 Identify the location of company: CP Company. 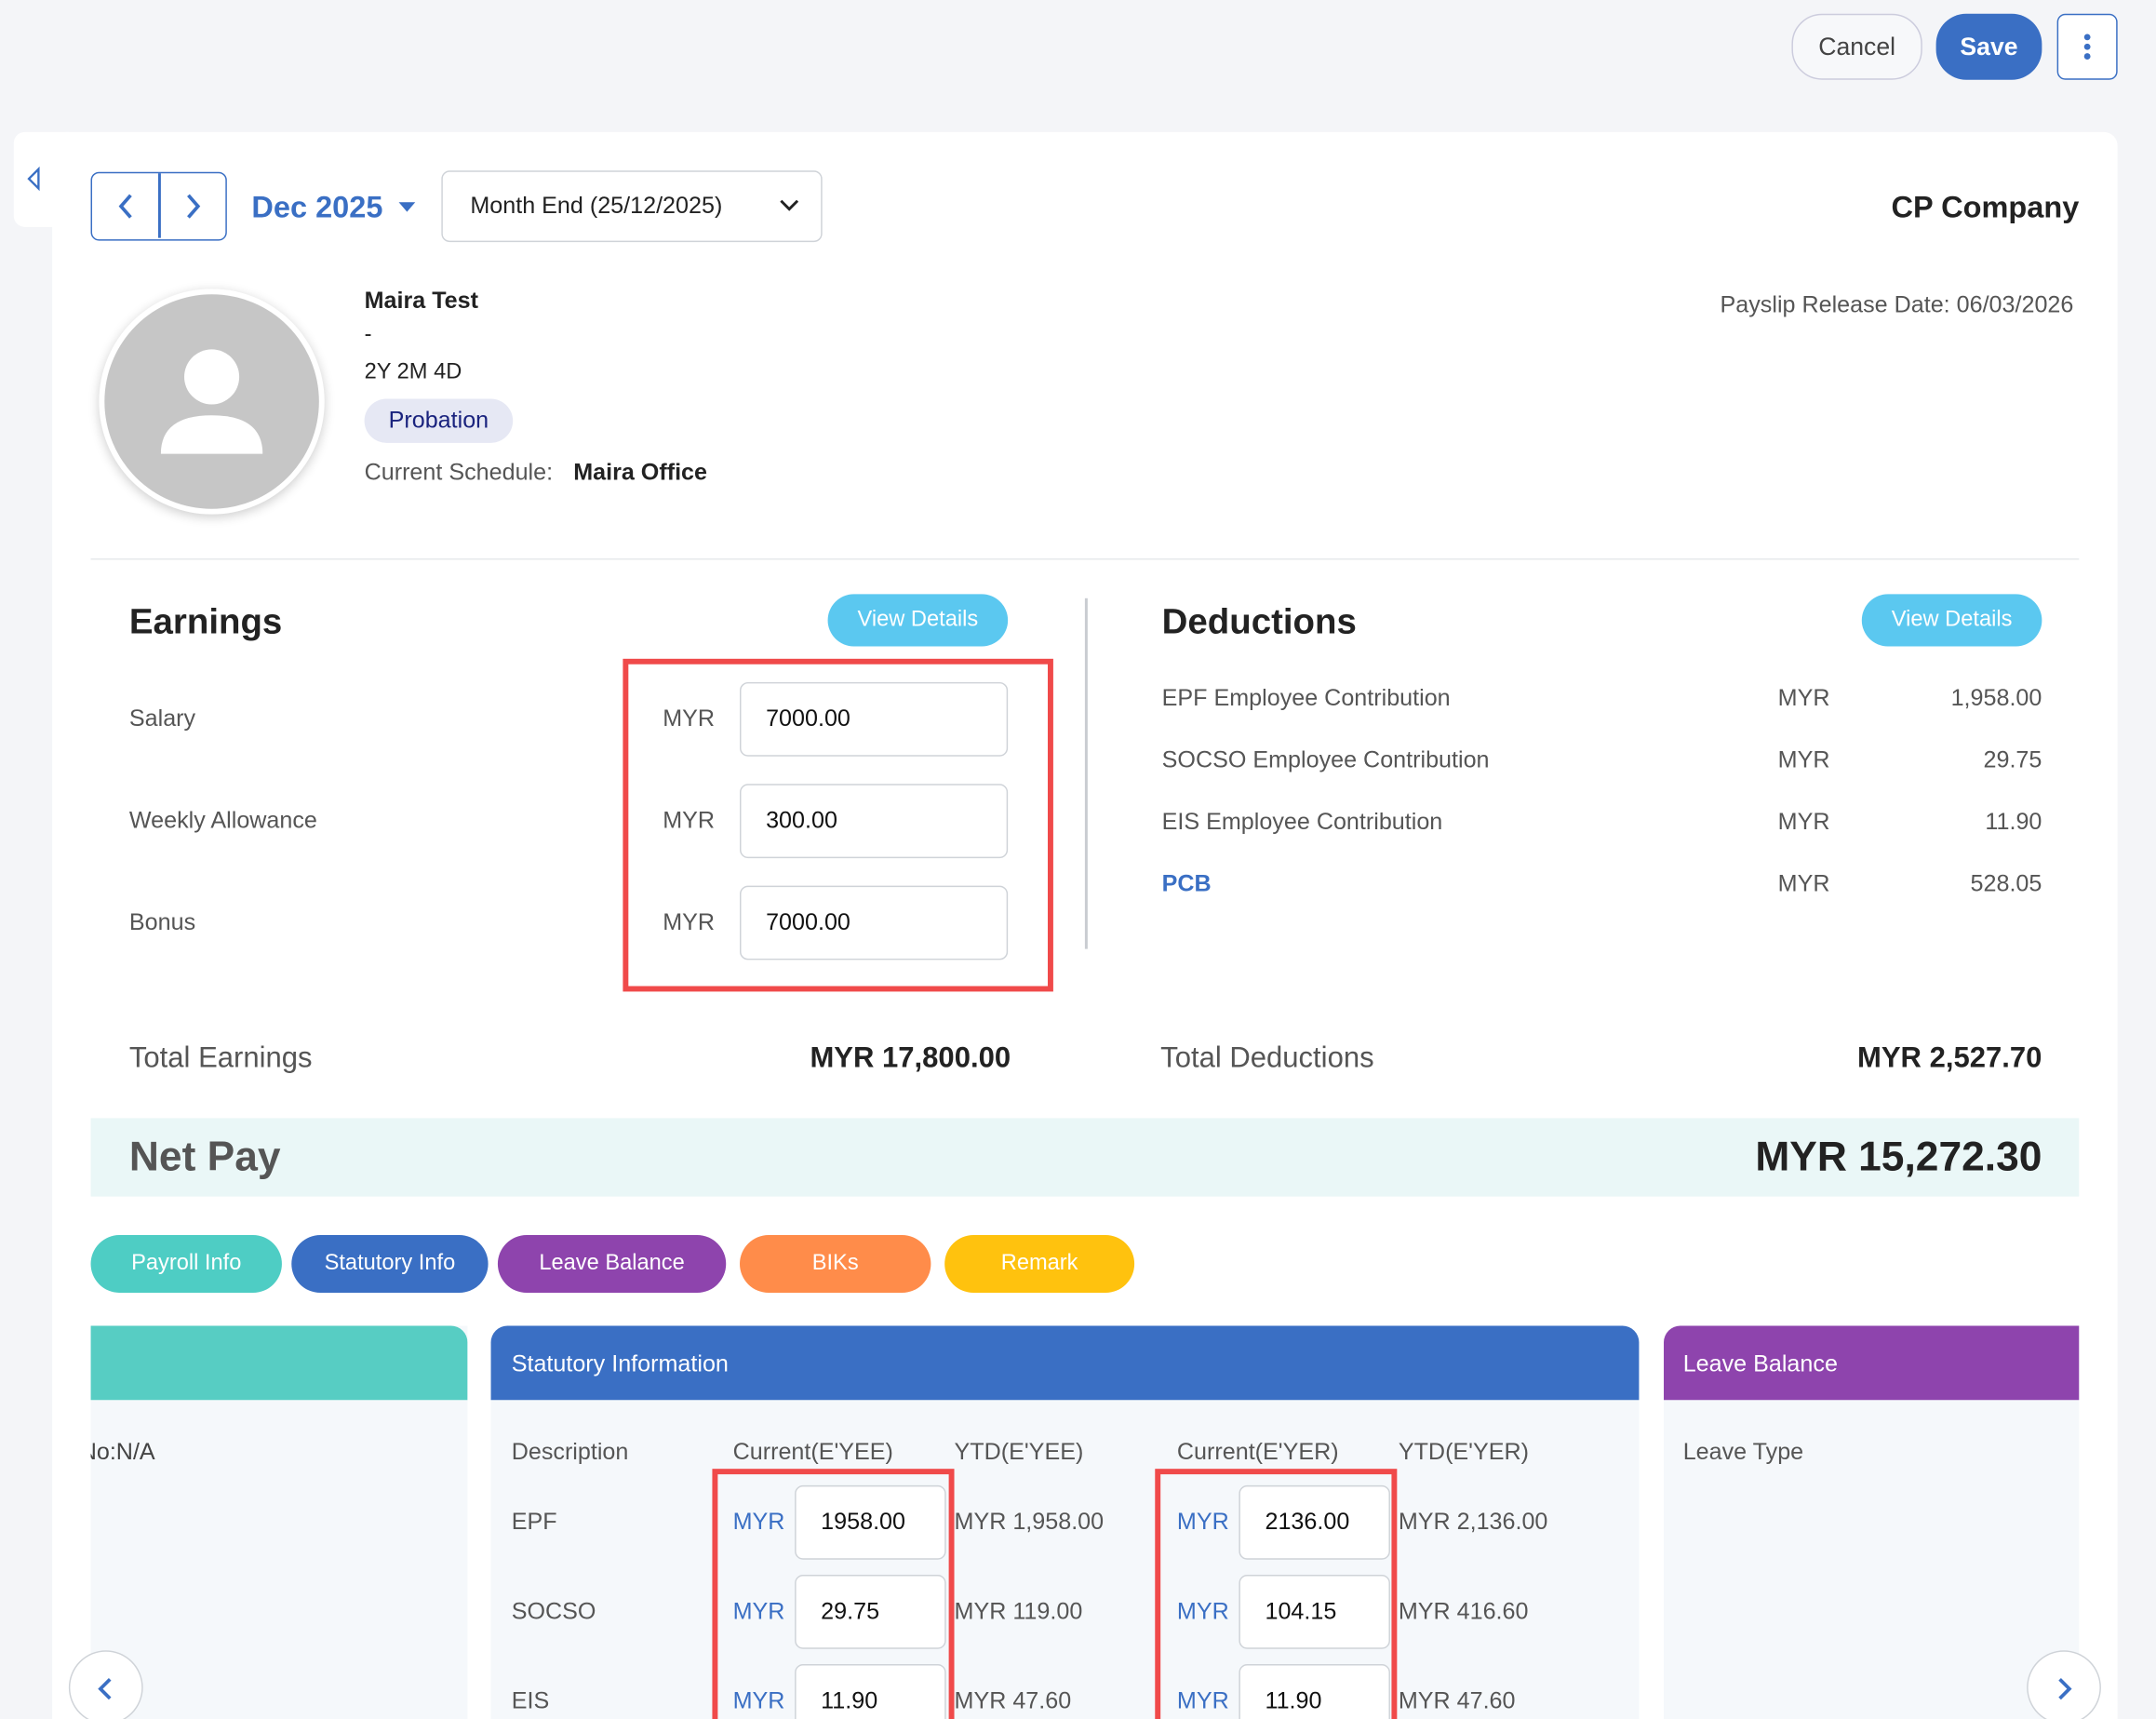
(1986, 206).